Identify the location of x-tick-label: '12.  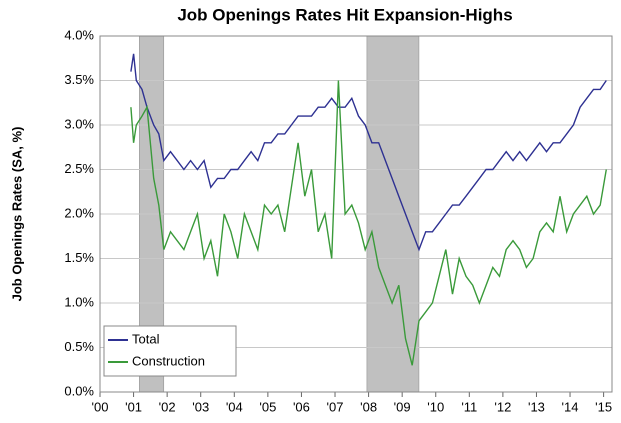
(502, 406).